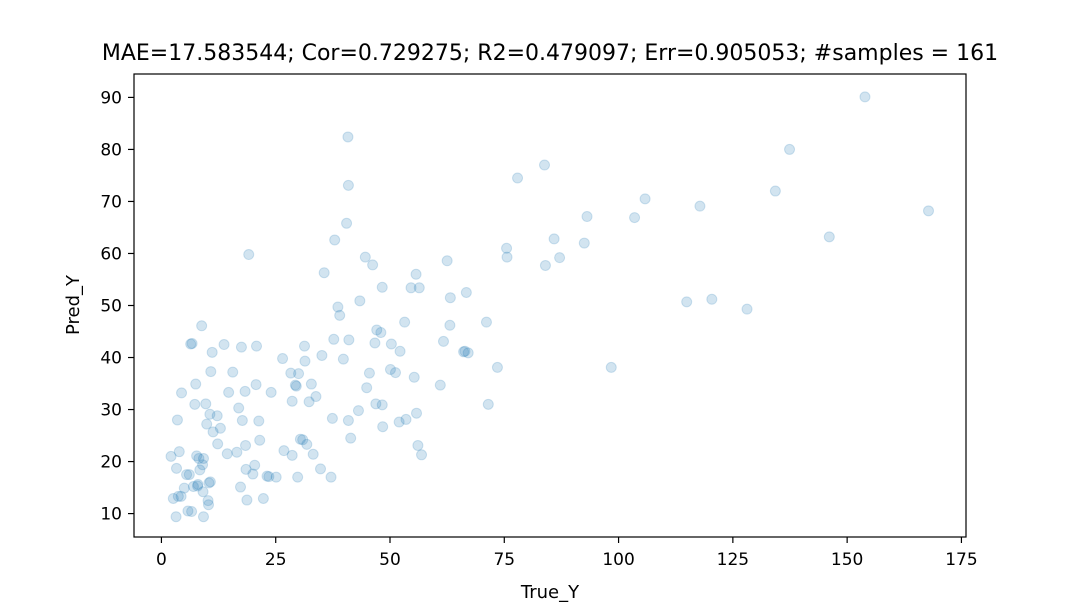 The height and width of the screenshot is (614, 1074). What do you see at coordinates (733, 560) in the screenshot?
I see `x-tick-label: 125` at bounding box center [733, 560].